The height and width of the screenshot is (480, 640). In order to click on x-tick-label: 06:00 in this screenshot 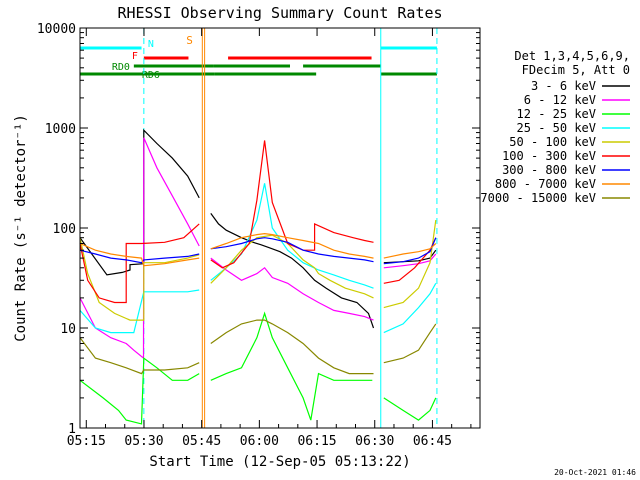, I will do `click(259, 441)`.